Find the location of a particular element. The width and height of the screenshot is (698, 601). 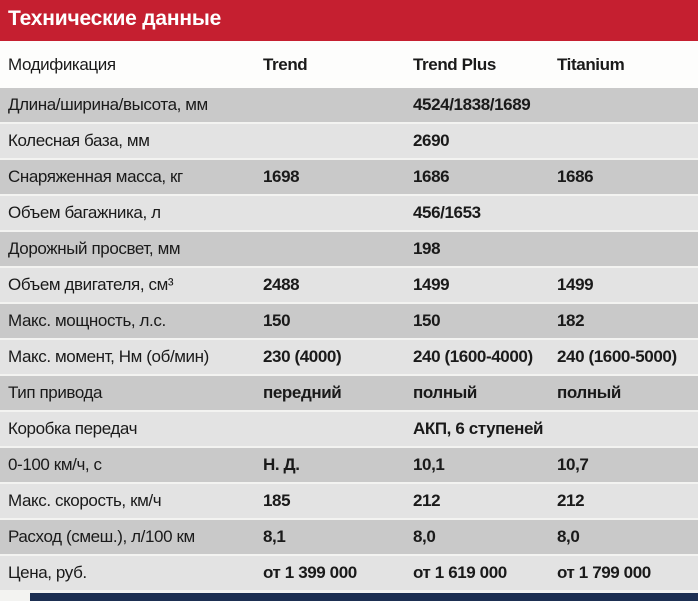

row-label: Снаряженная масса, кг is located at coordinates (95, 176).